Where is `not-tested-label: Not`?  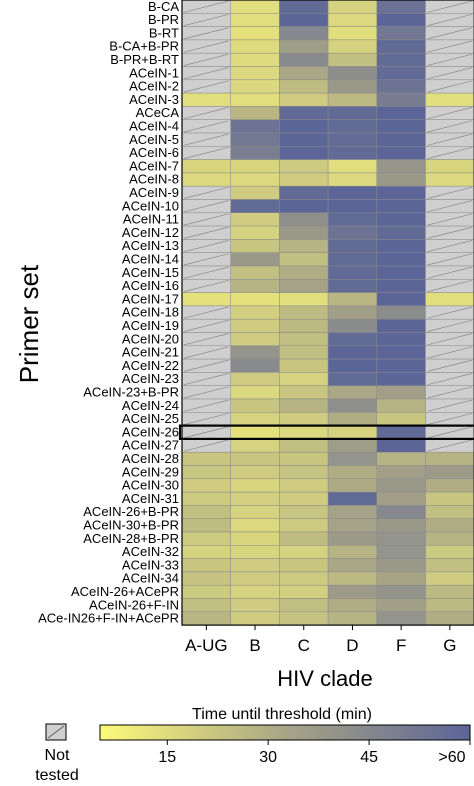 not-tested-label: Not is located at coordinates (57, 755).